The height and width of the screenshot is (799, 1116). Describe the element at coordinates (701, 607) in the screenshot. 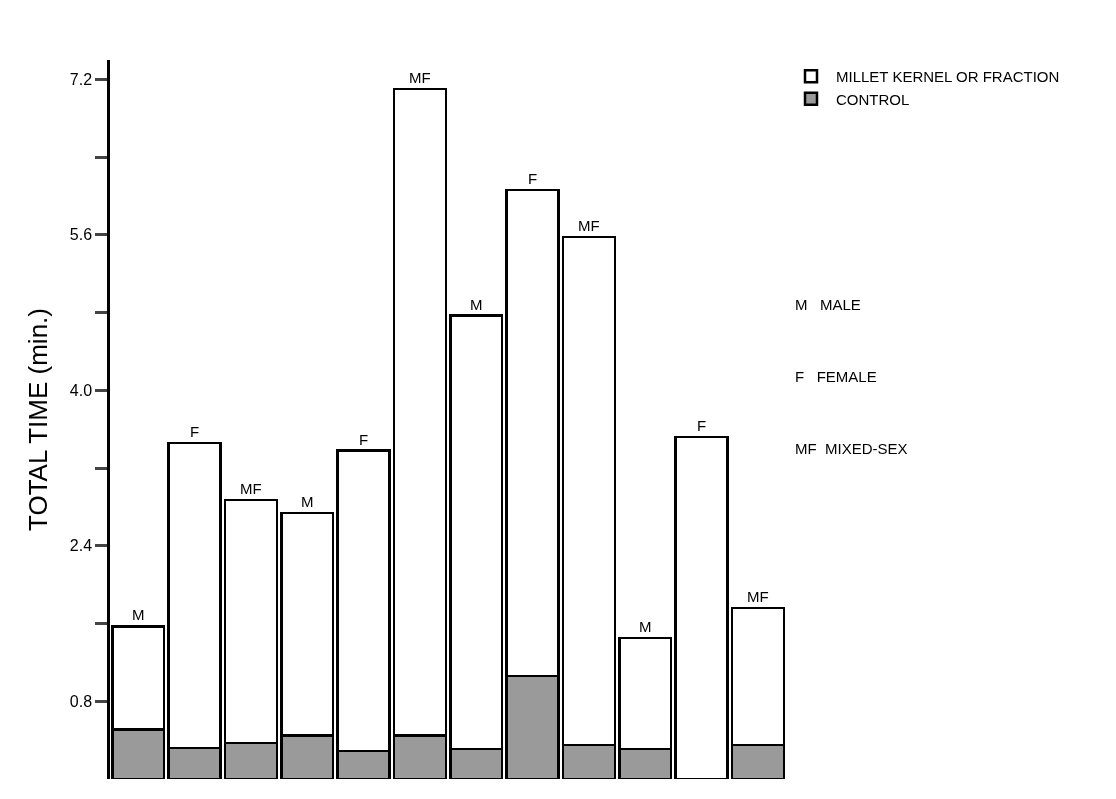

I see `bar` at that location.